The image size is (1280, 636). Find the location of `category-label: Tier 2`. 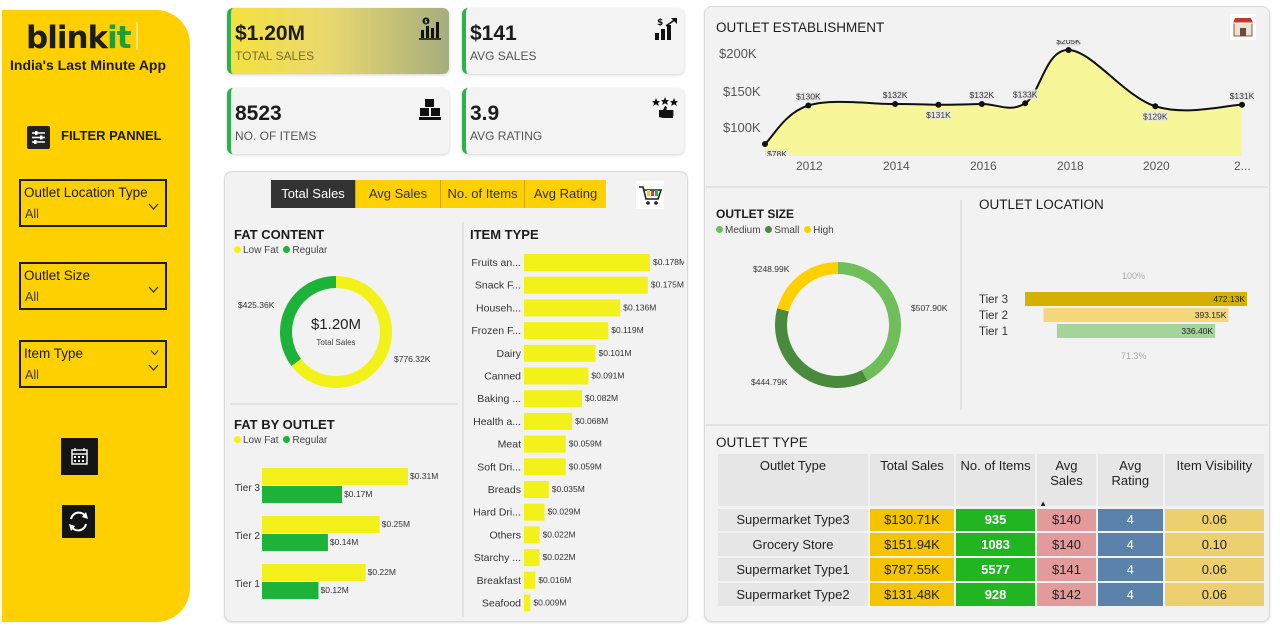

category-label: Tier 2 is located at coordinates (248, 536).